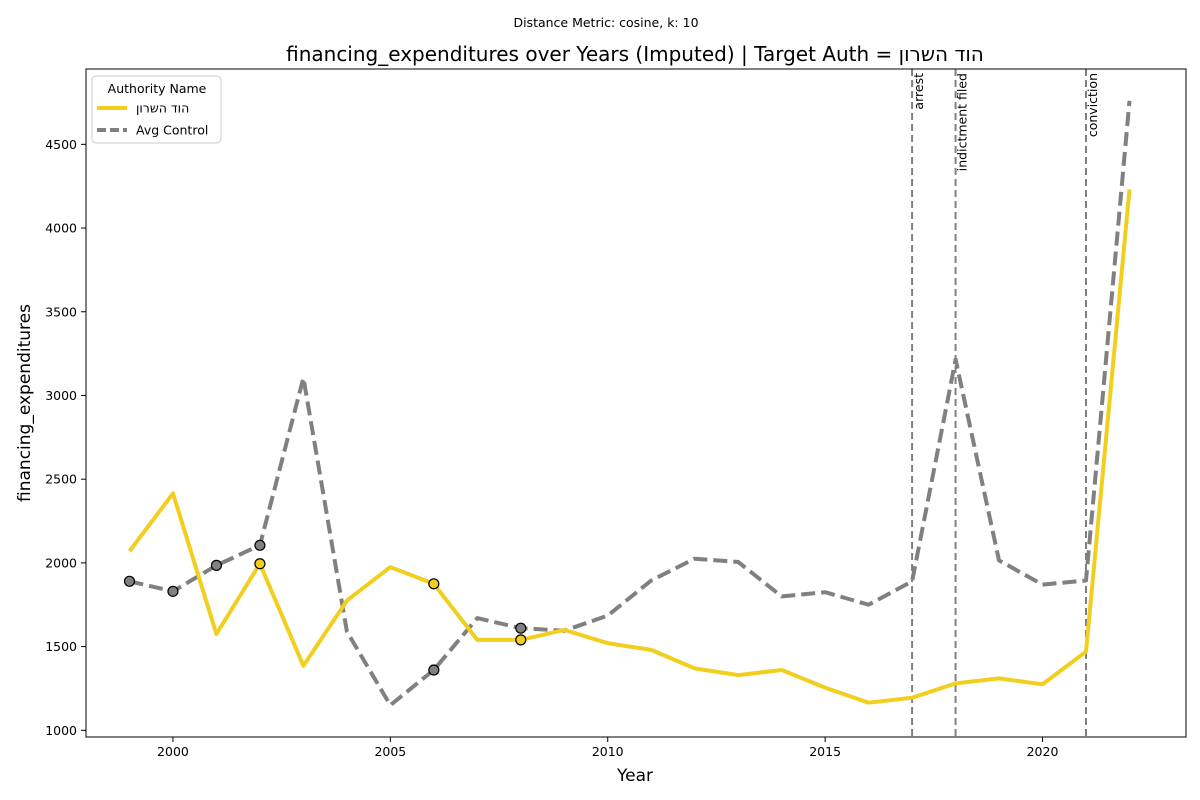  Describe the element at coordinates (61, 730) in the screenshot. I see `y-tick-label: 1000` at that location.